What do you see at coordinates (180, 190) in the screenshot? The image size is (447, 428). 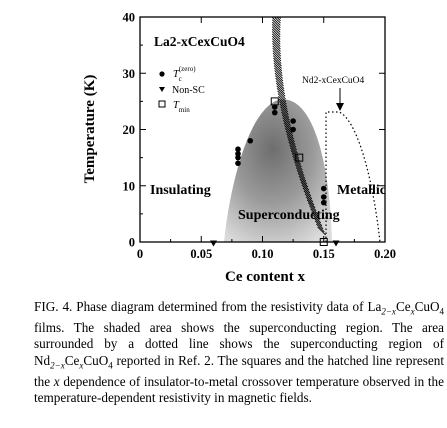 I see `insulating-label: Insulating` at bounding box center [180, 190].